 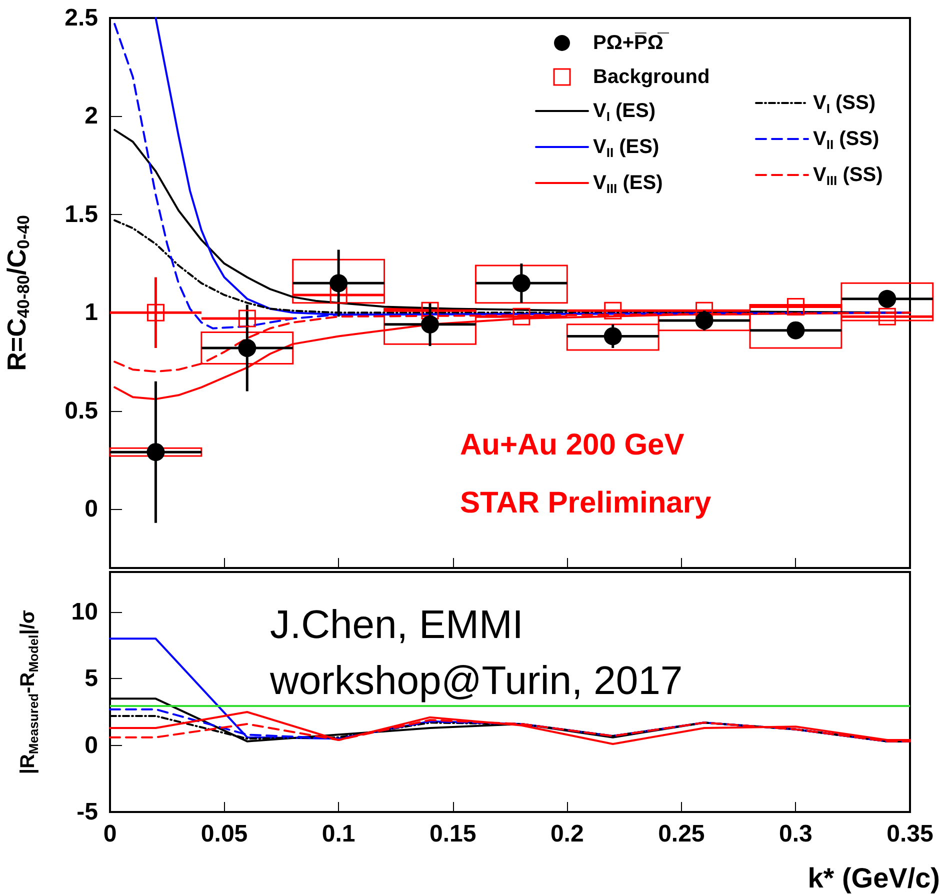 What do you see at coordinates (224, 834) in the screenshot?
I see `x-tick-label: 0.05` at bounding box center [224, 834].